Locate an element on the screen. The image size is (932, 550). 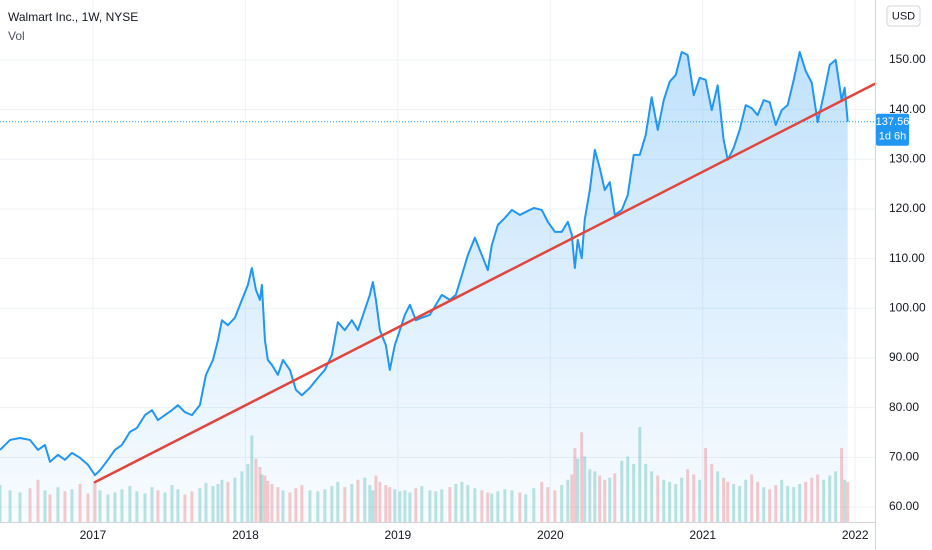
y-tick-label: 70.00 is located at coordinates (904, 456).